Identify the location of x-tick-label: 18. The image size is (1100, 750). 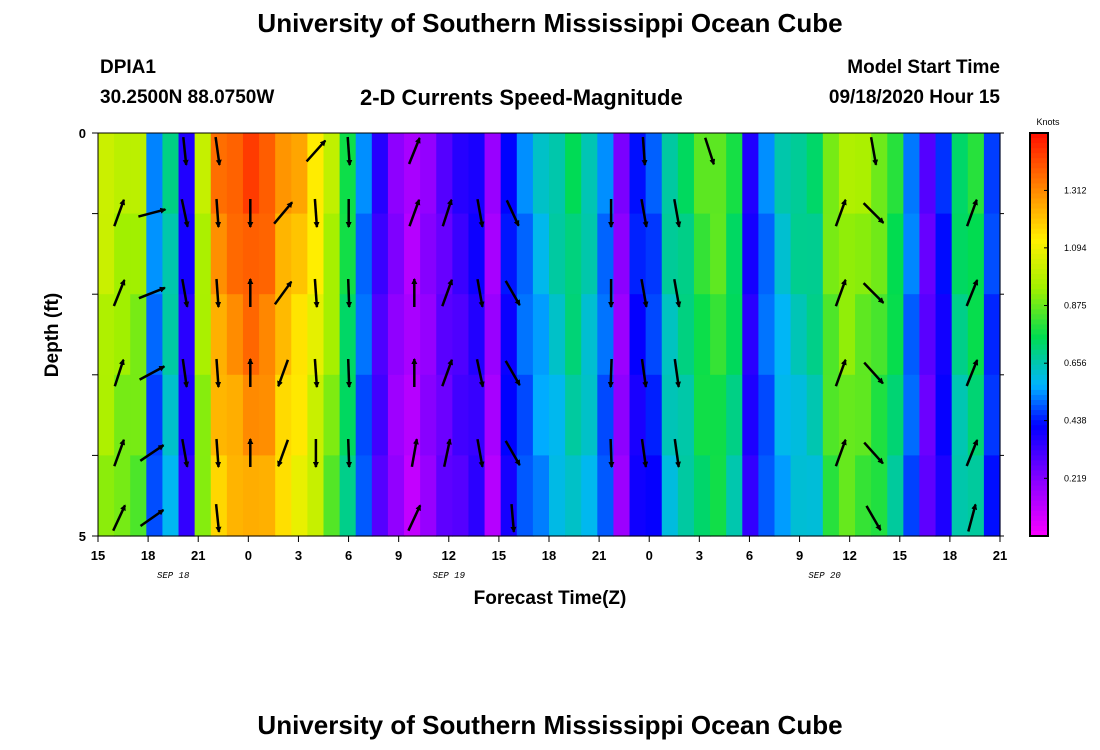
(950, 555).